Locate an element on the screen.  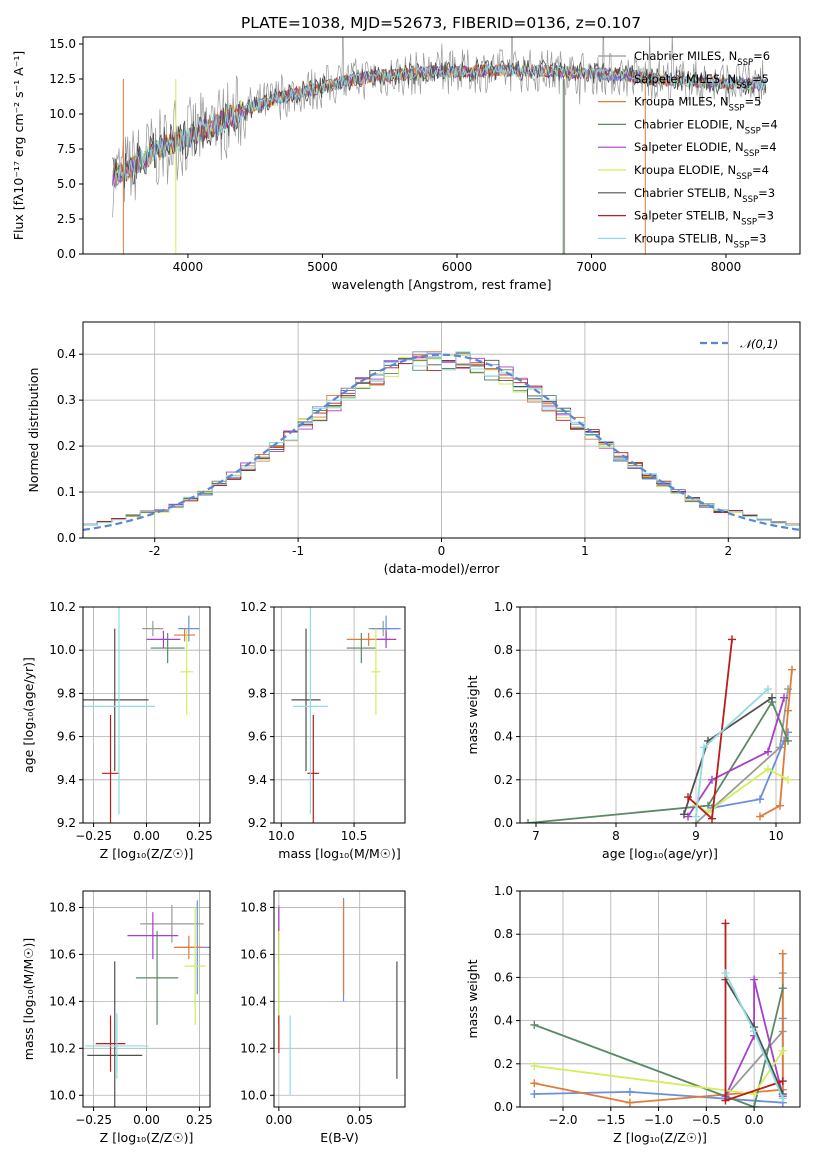
legend-label-7: Salpeter STELIB, NSSP=3 is located at coordinates (704, 218).